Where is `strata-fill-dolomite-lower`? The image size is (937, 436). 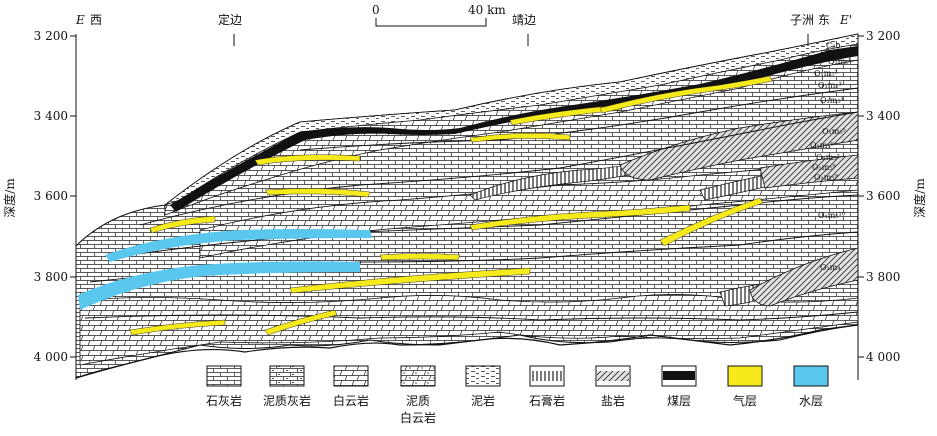
strata-fill-dolomite-lower is located at coordinates (469, 330).